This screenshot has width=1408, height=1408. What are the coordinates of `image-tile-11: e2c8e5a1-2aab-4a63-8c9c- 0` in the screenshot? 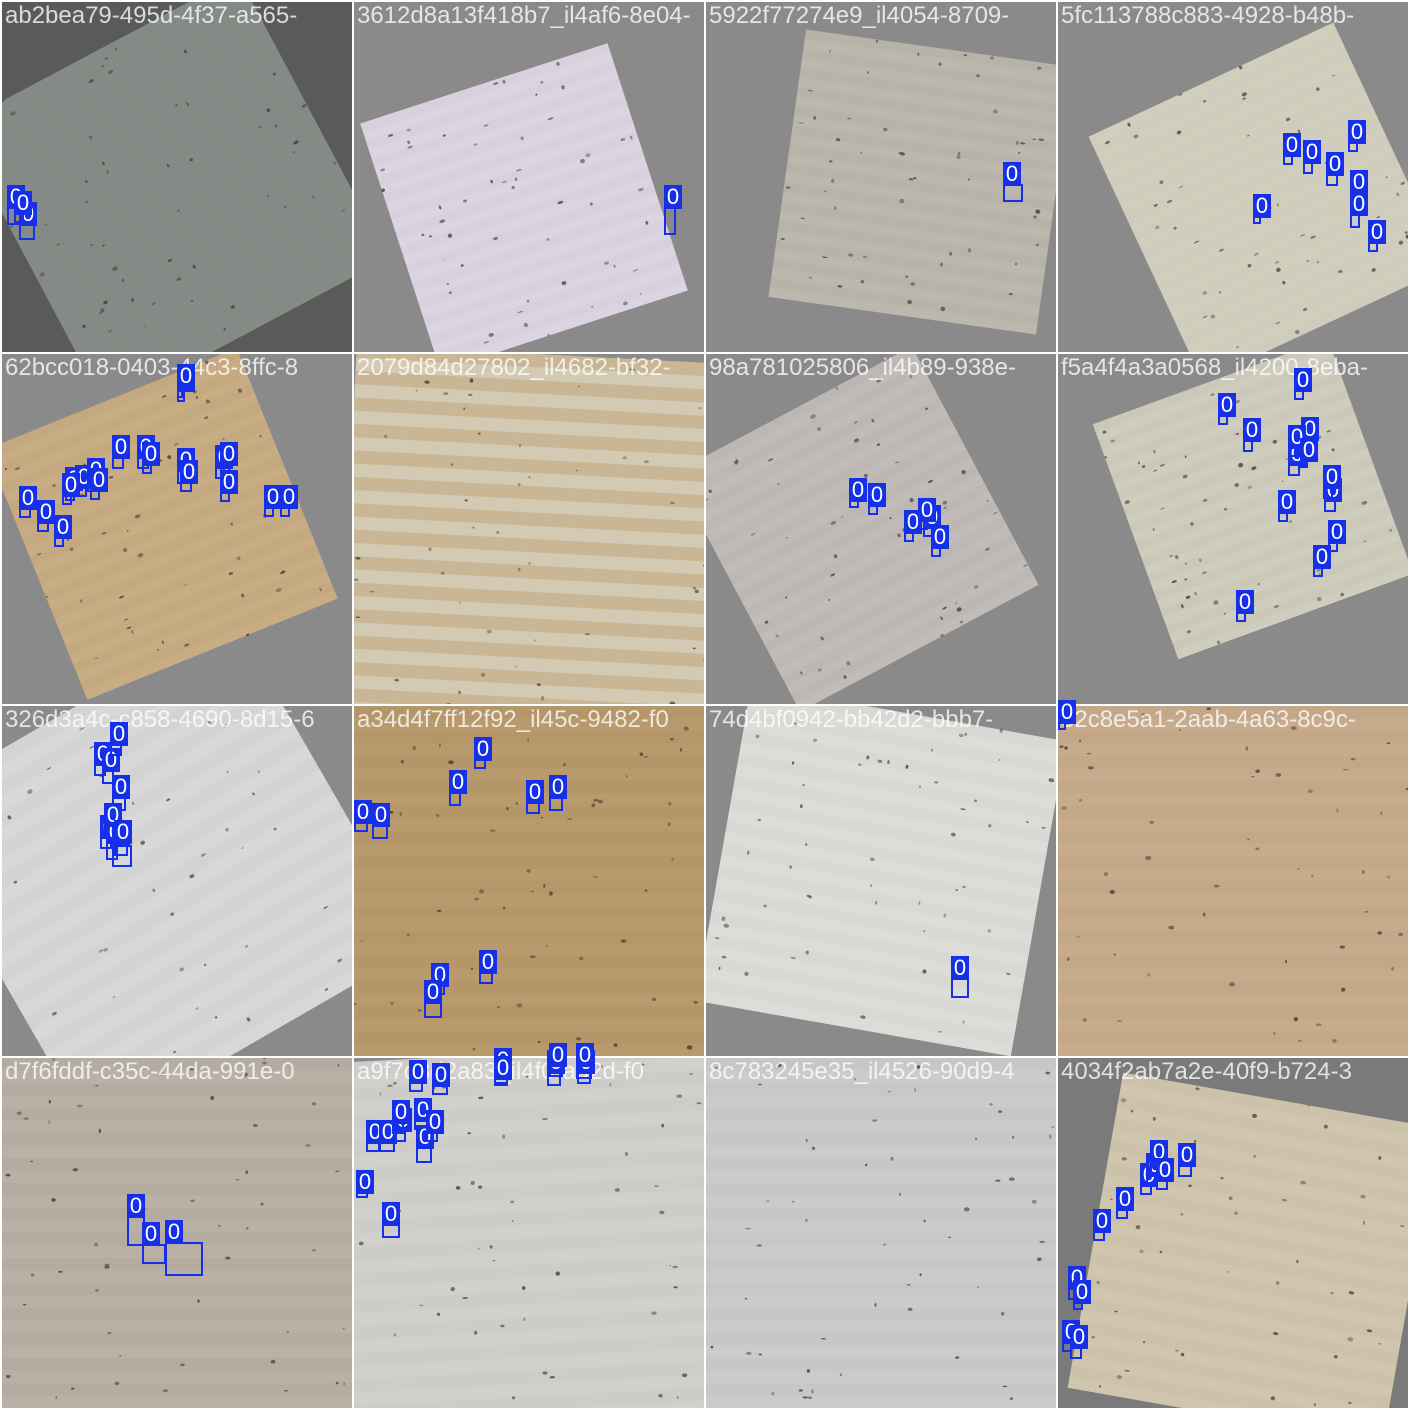 It's located at (1233, 878).